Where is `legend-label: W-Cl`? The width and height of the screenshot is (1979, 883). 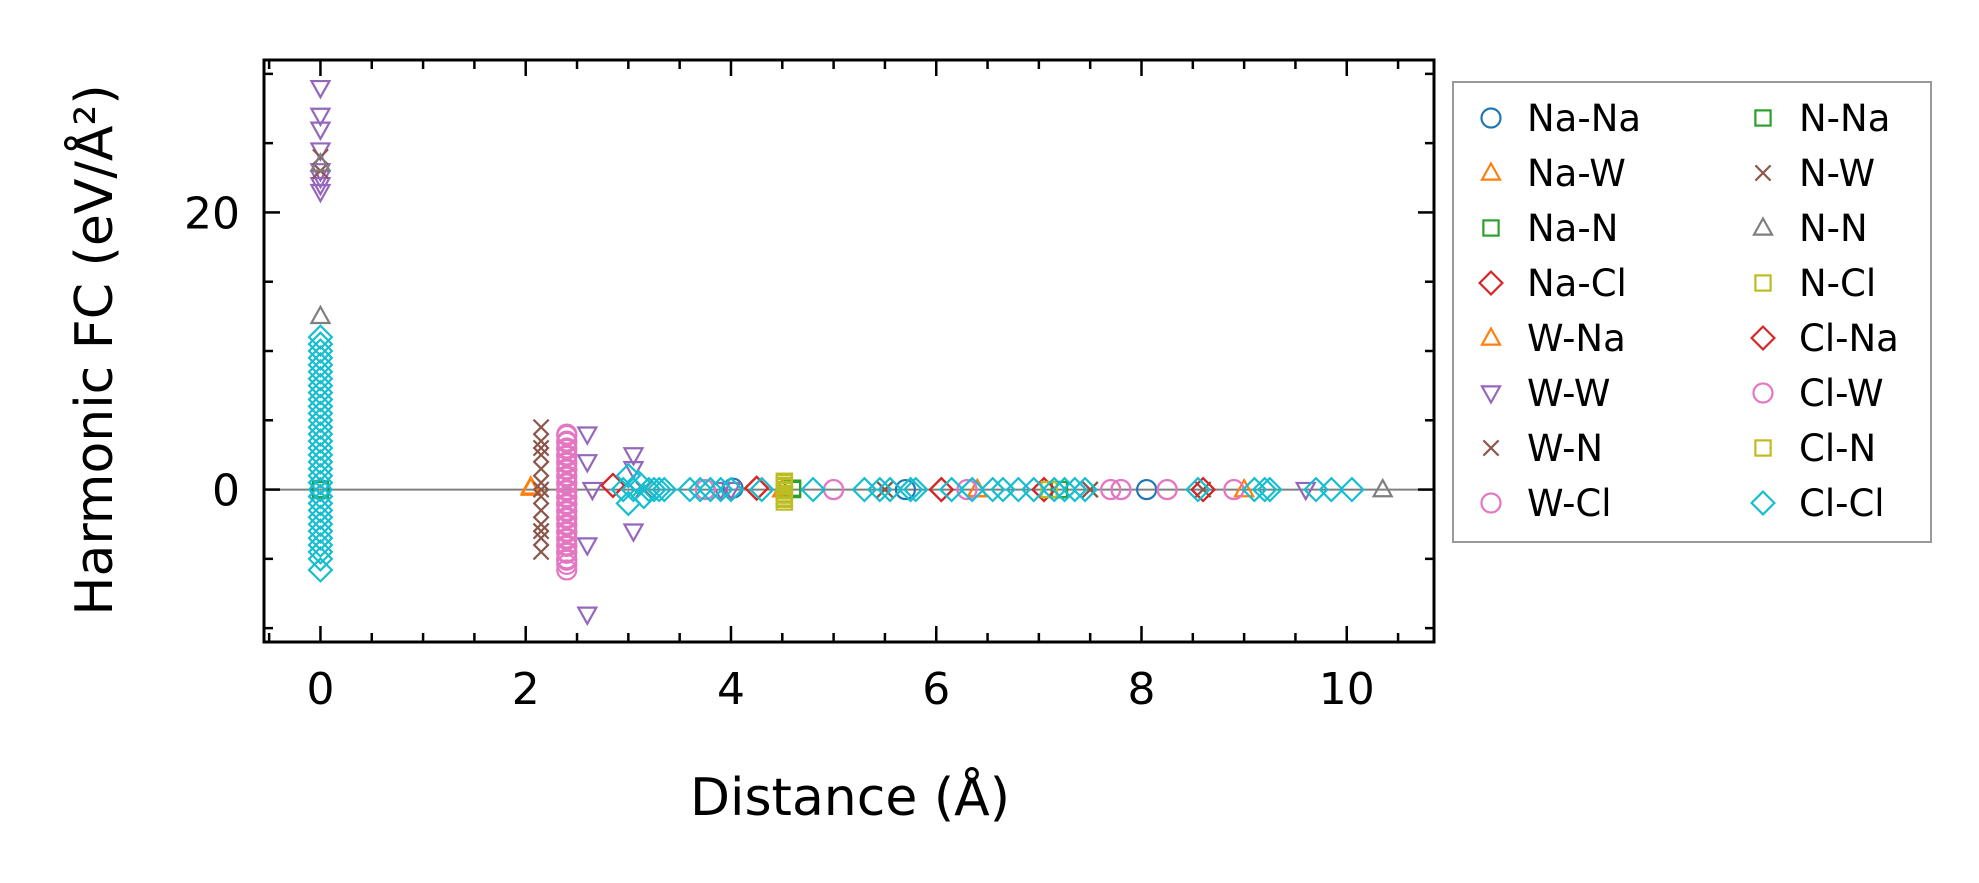 legend-label: W-Cl is located at coordinates (1569, 503).